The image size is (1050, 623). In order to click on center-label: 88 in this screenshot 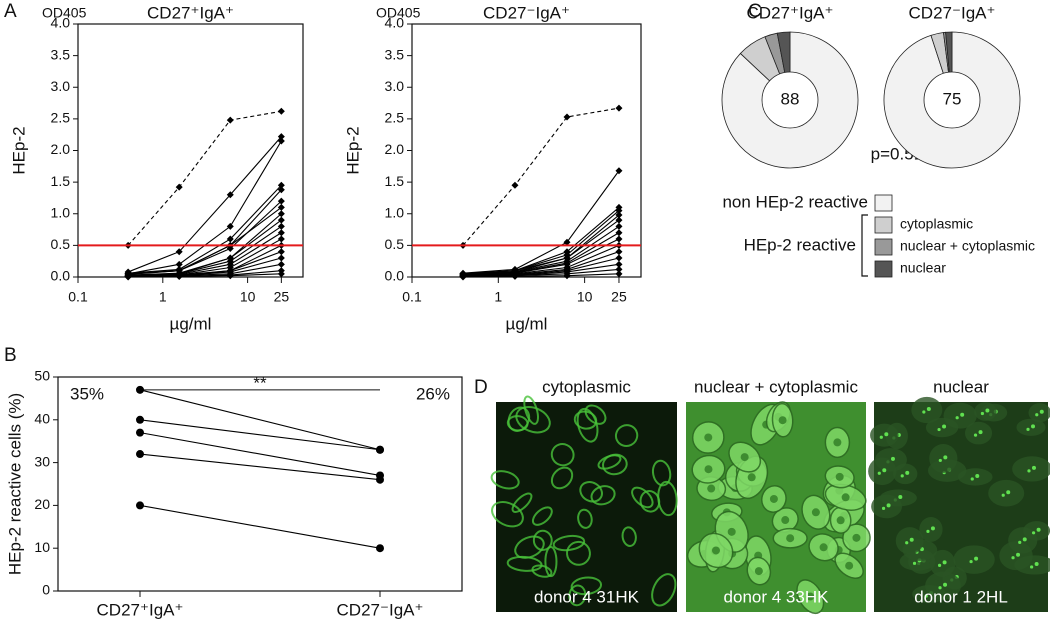, I will do `click(790, 98)`.